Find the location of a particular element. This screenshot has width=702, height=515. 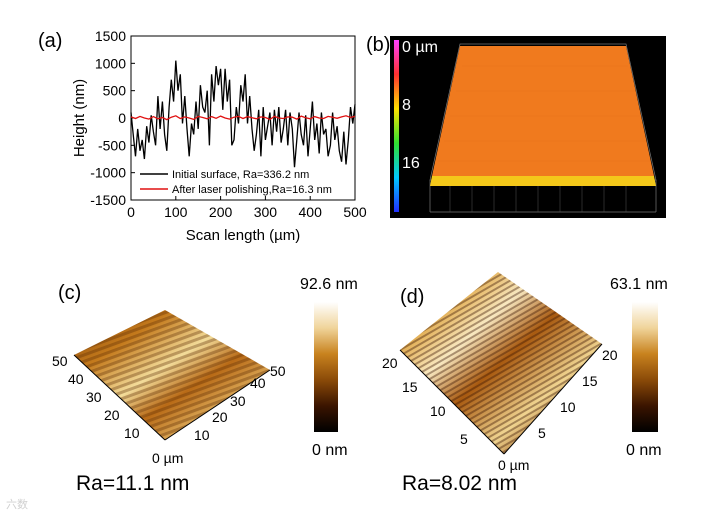

c-colorbar-top-label: 92.6 nm is located at coordinates (329, 284).